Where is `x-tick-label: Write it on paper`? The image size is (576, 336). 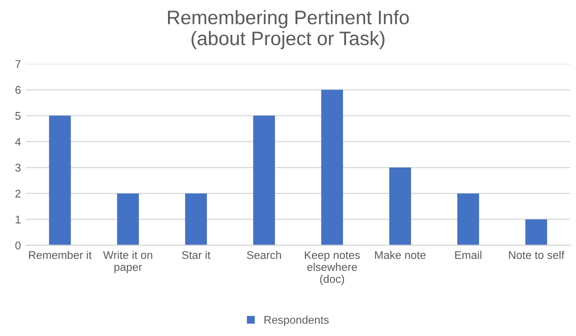
x-tick-label: Write it on paper is located at coordinates (127, 262).